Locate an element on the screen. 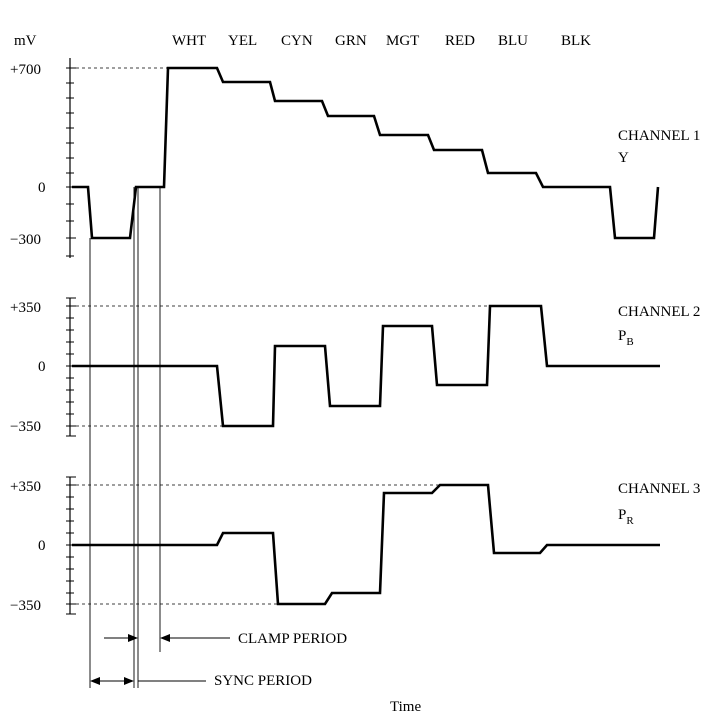 The image size is (724, 719). ch2-label: CHANNEL 2 is located at coordinates (659, 312).